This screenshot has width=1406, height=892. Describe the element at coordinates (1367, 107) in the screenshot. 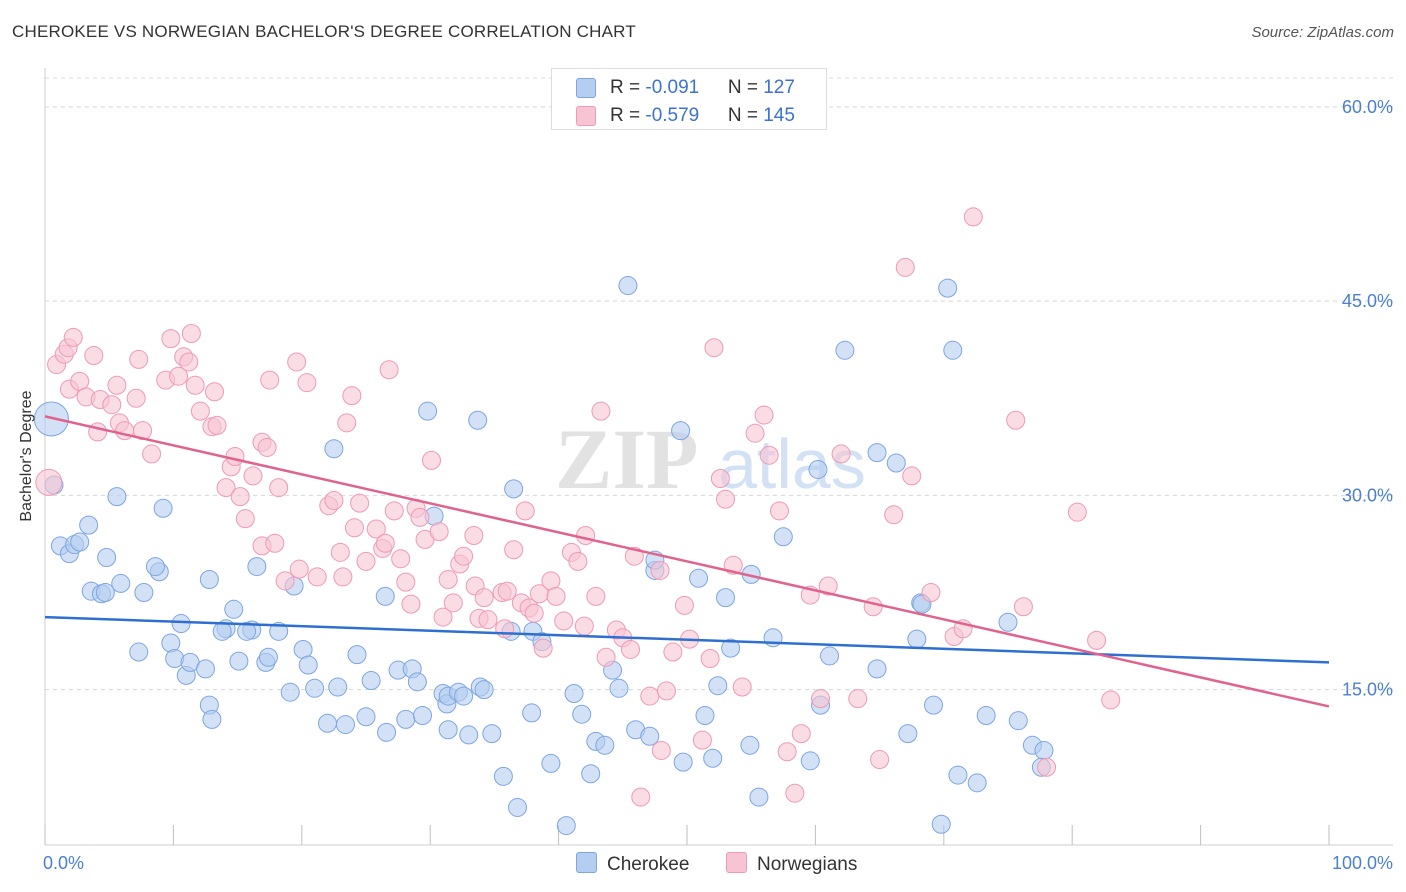

I see `y-tick-label: 60.0%` at that location.